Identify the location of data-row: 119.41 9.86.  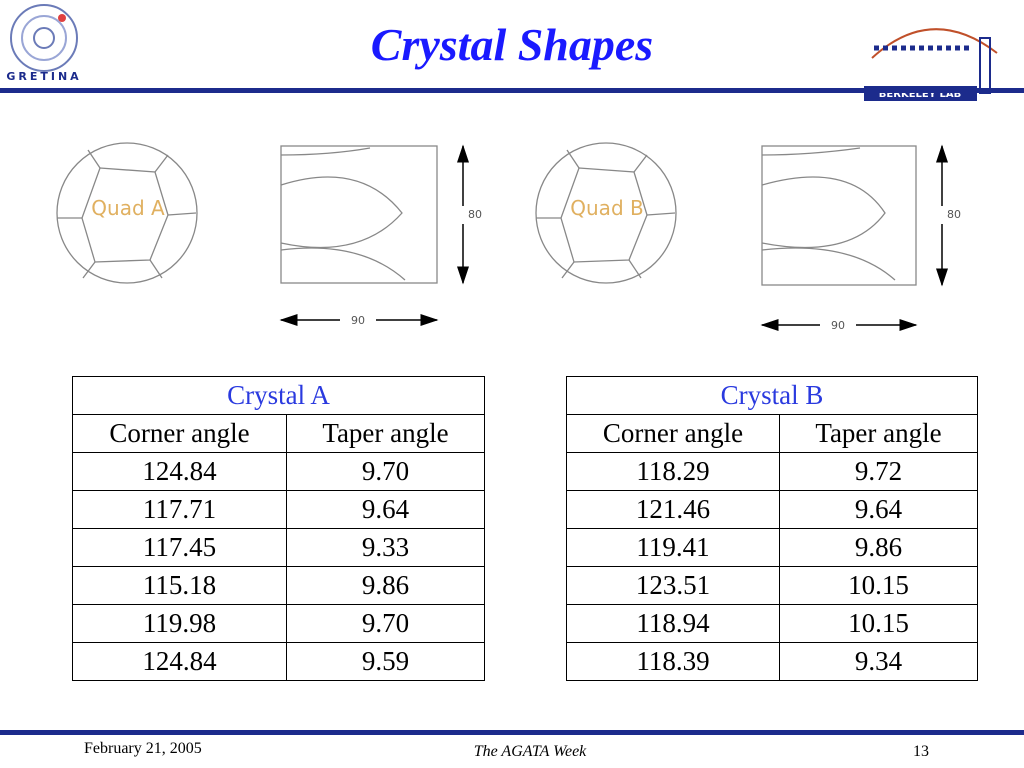
(772, 547).